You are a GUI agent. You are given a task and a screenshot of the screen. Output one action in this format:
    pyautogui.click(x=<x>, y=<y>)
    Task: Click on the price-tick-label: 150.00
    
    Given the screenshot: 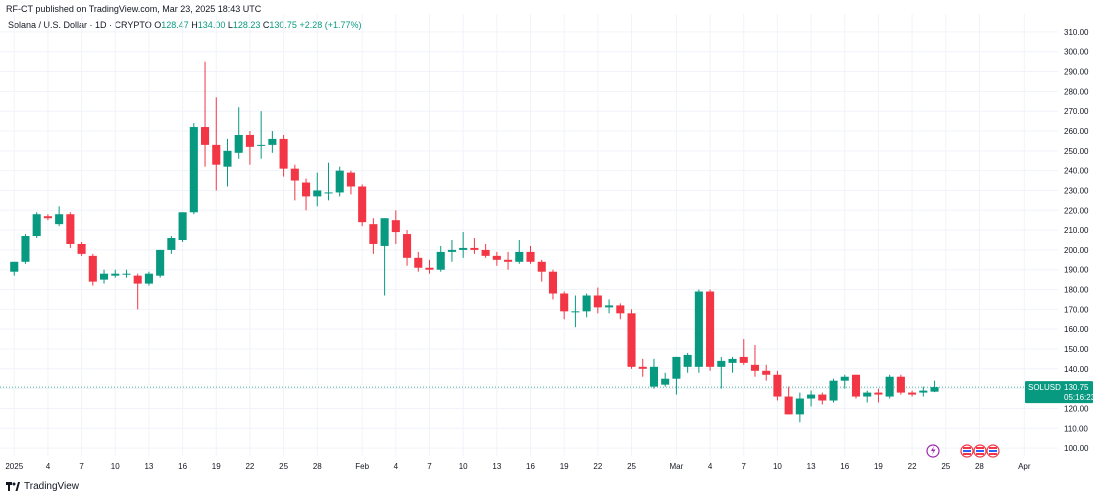 What is the action you would take?
    pyautogui.click(x=1076, y=349)
    